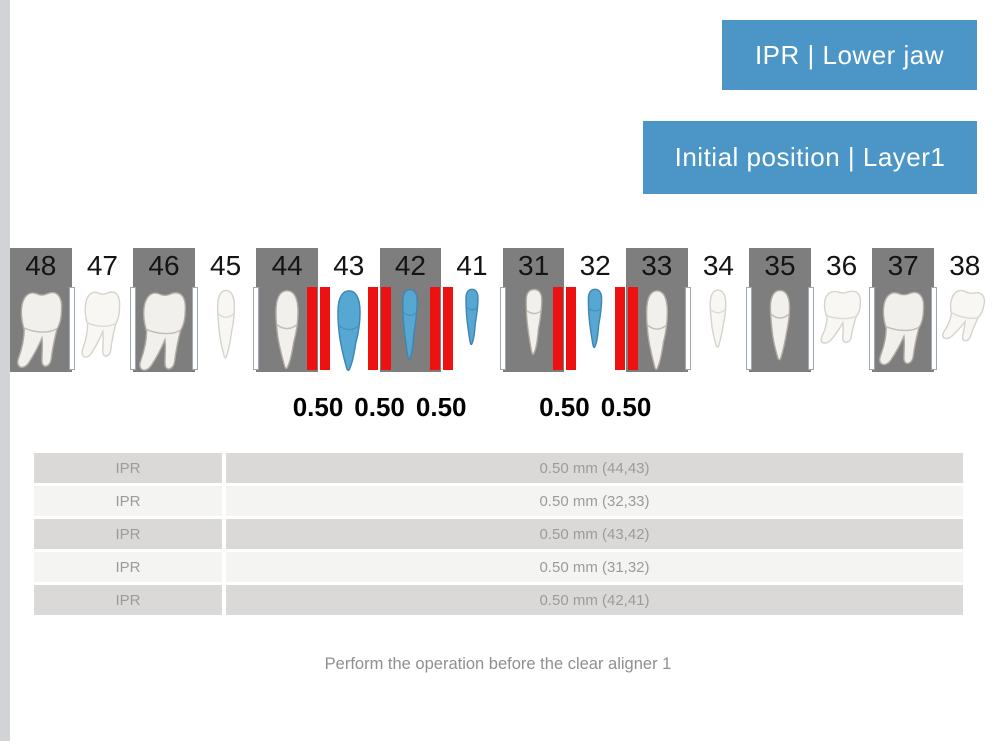 This screenshot has width=996, height=751. I want to click on table-row: IPR 0.50 mm (42,41), so click(498, 600).